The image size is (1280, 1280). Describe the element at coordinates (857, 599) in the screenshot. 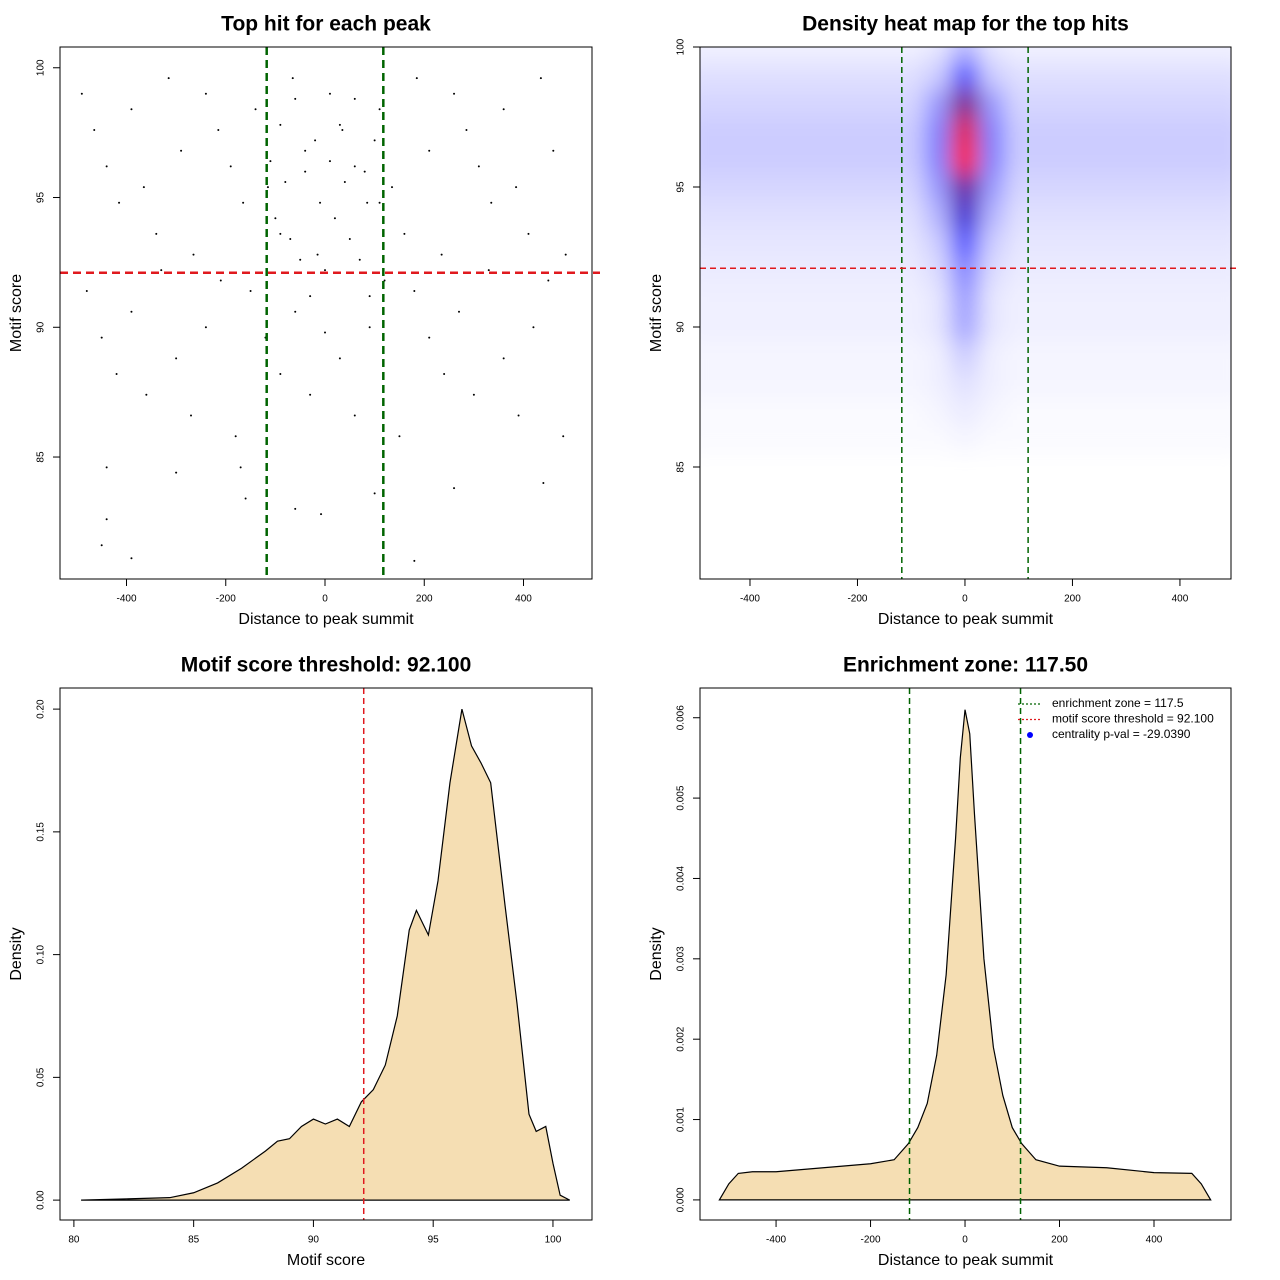

I see `x-tick-label: -200` at that location.